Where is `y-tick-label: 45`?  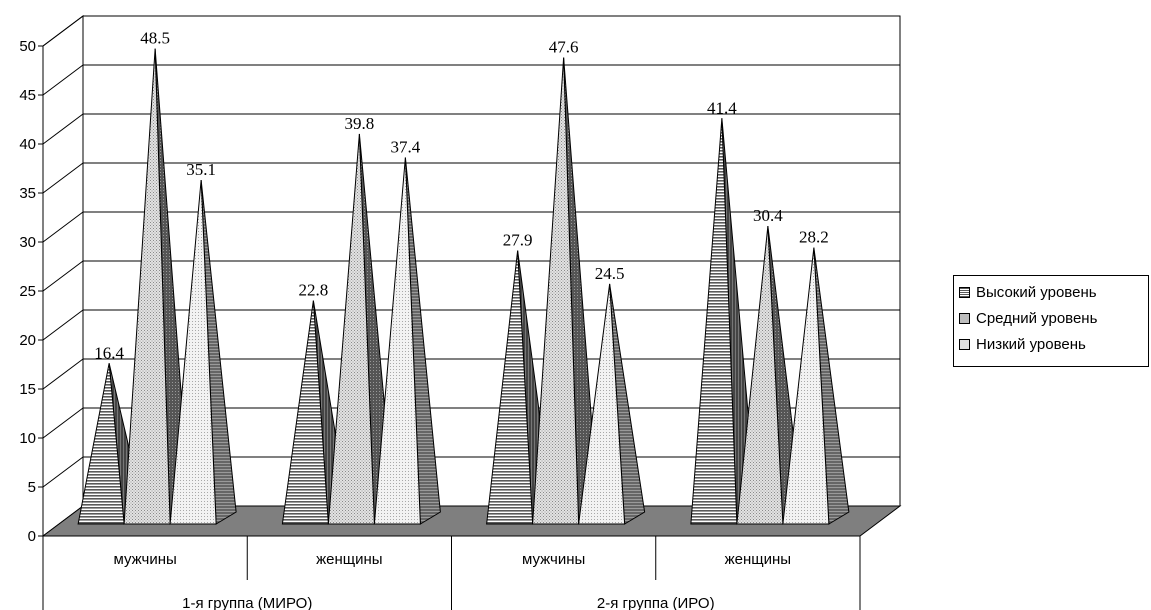
y-tick-label: 45 is located at coordinates (27, 95).